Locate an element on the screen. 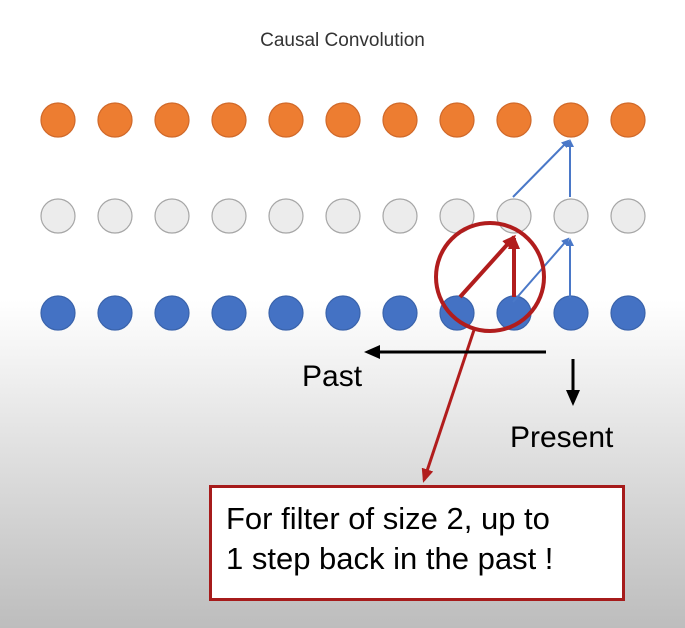  page-title: Causal Convolution is located at coordinates (342, 40).